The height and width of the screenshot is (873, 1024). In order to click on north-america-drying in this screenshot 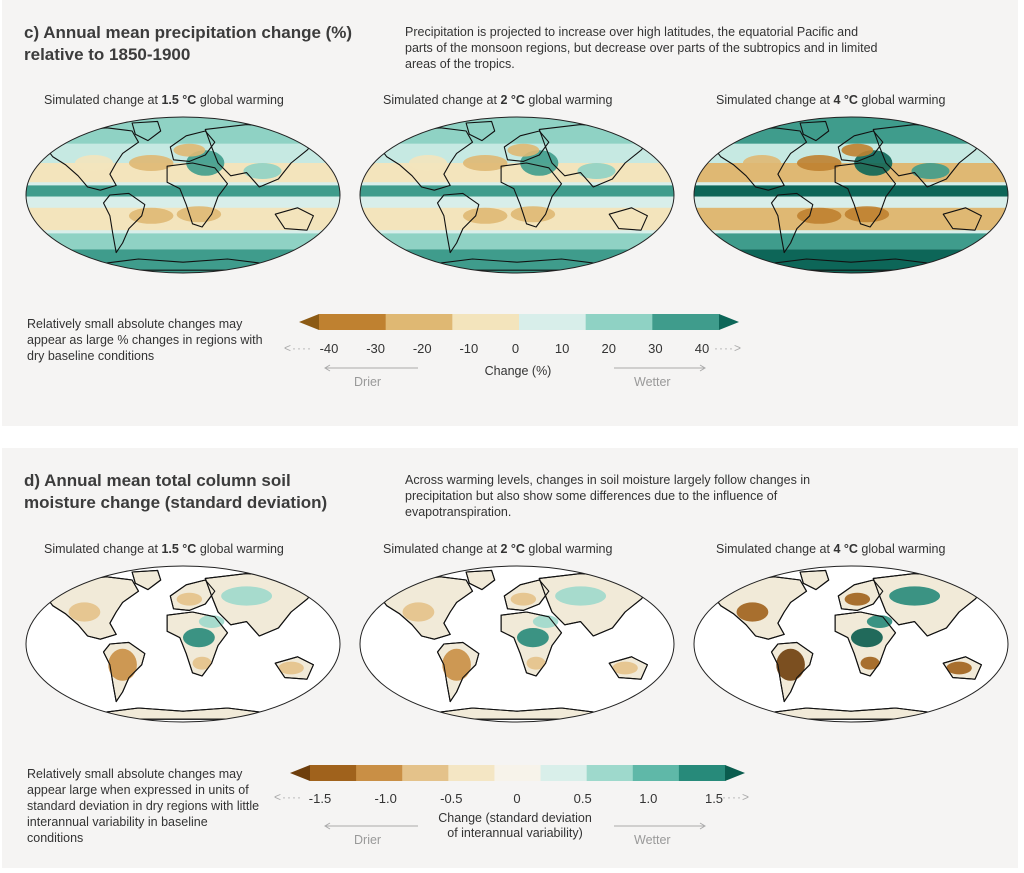, I will do `click(84, 612)`.